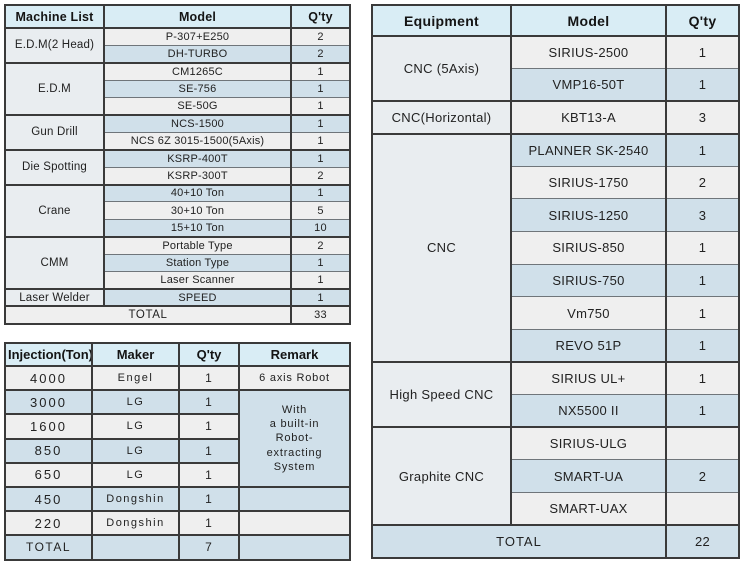 Image resolution: width=740 pixels, height=565 pixels. I want to click on total-row: TOTAL 7, so click(177, 547).